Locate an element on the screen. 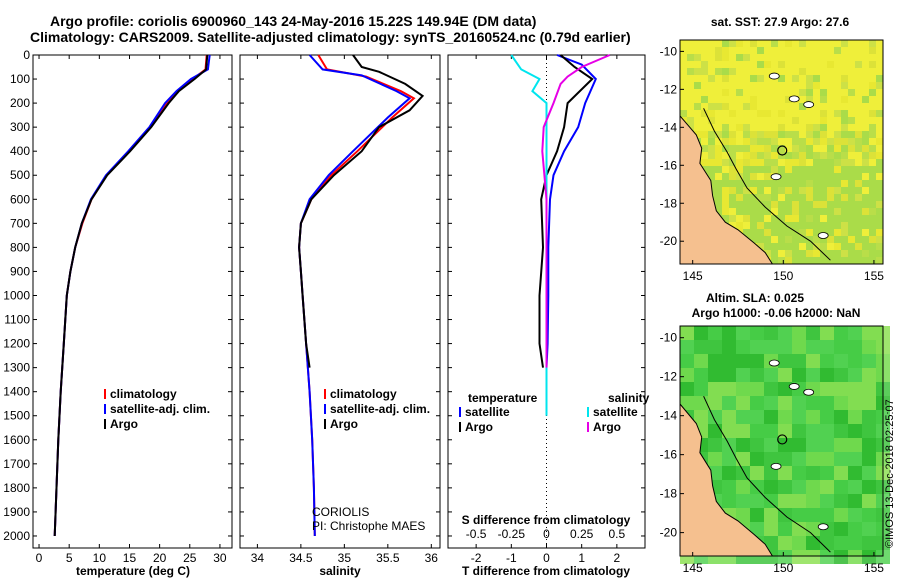  y-tick-label: 1700 is located at coordinates (16, 464).